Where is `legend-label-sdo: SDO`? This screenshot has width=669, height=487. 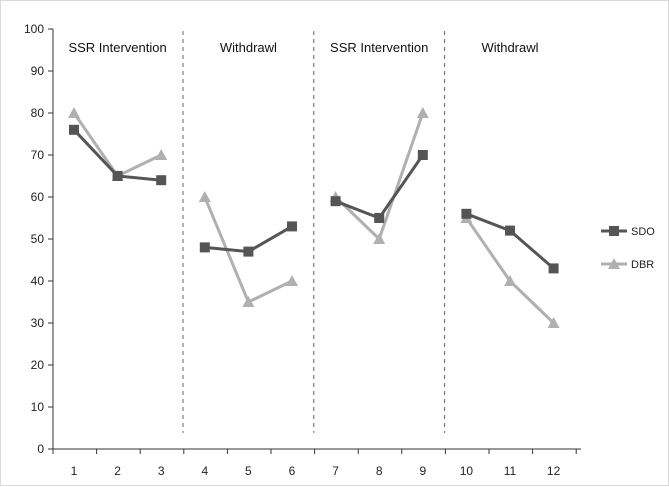
legend-label-sdo: SDO is located at coordinates (643, 232).